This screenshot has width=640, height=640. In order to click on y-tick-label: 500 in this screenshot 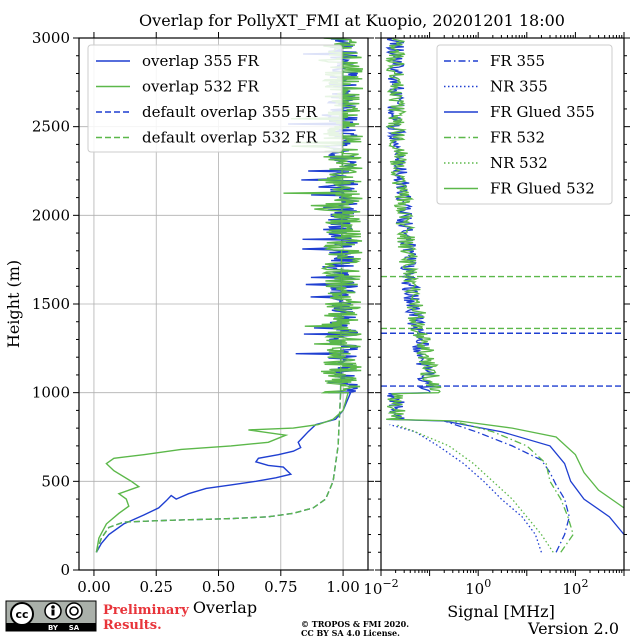, I will do `click(55, 481)`.